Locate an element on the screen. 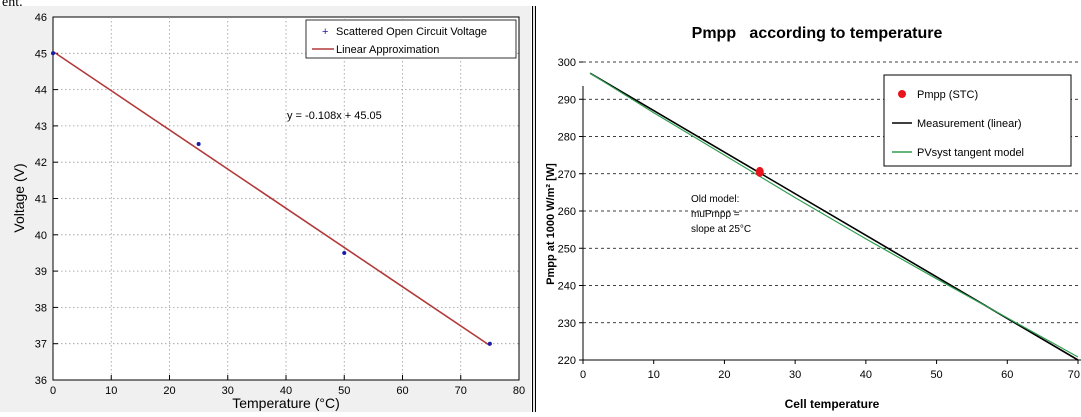 This screenshot has width=1081, height=417. y-tick-label: 45 is located at coordinates (41, 54).